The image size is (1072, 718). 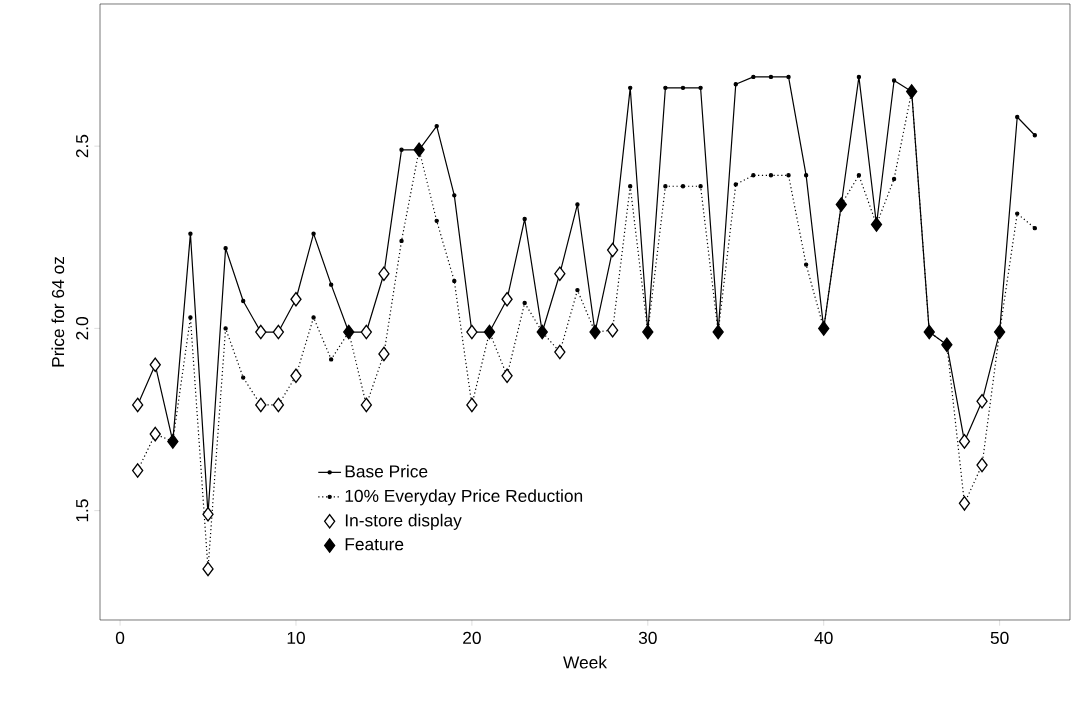 I want to click on legend-label: In-store display, so click(x=403, y=521).